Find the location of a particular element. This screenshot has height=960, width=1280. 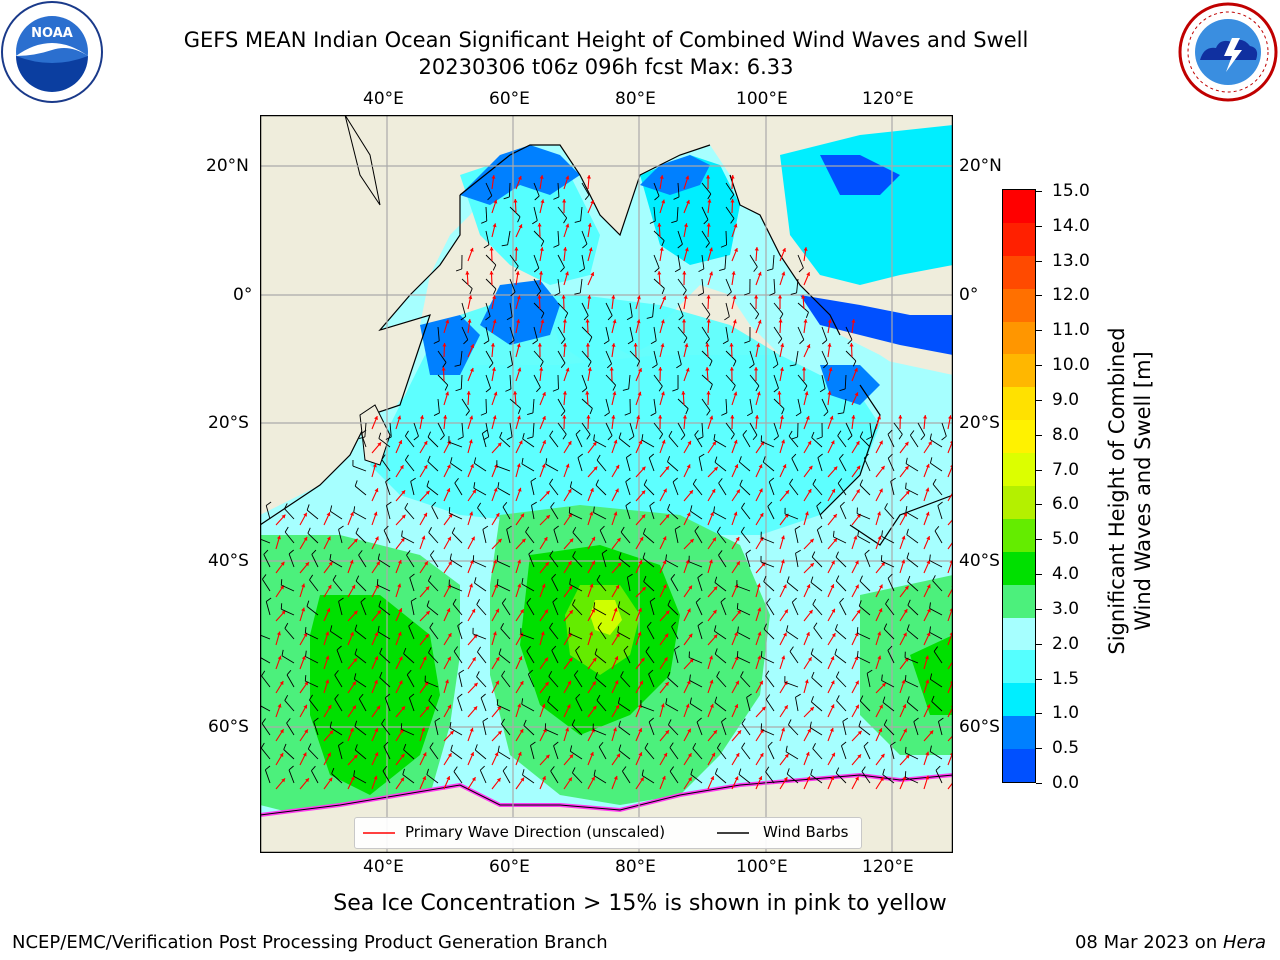

wind-barbs-swatch is located at coordinates (733, 833).